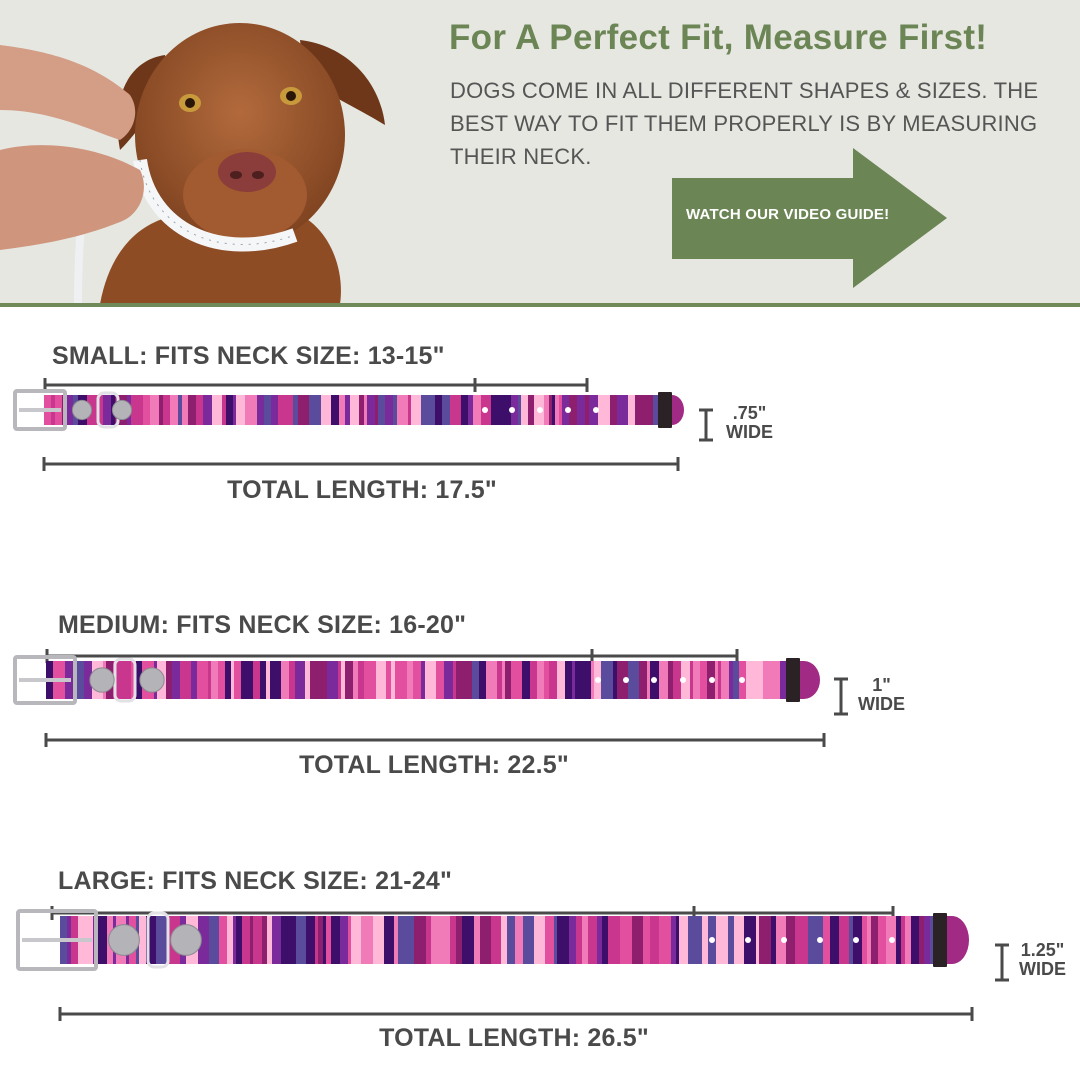 This screenshot has width=1080, height=1080. Describe the element at coordinates (262, 625) in the screenshot. I see `size-title-medium: MEDIUM: FITS NECK SIZE: 16-20"` at that location.